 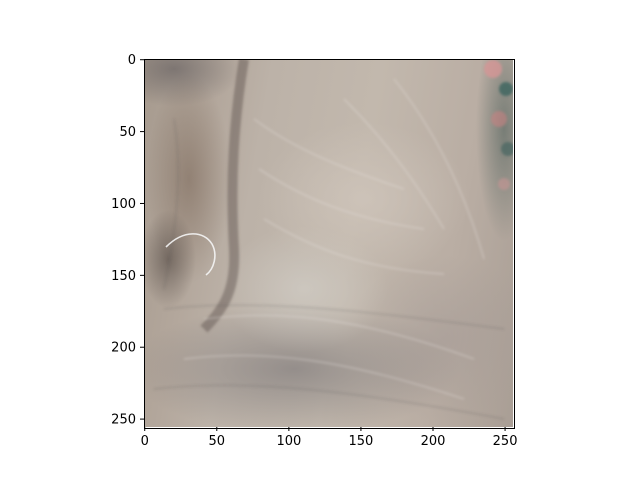 What do you see at coordinates (123, 204) in the screenshot?
I see `y-tick-label: 100` at bounding box center [123, 204].